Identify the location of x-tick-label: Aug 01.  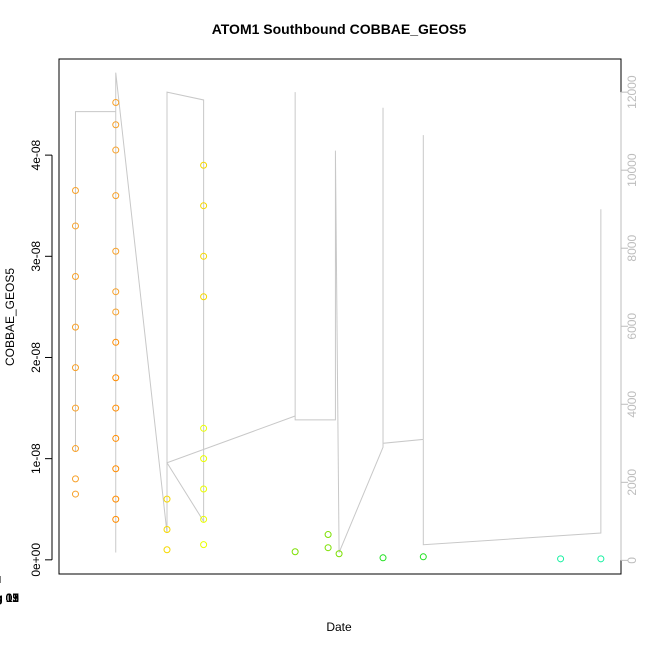
(9, 598).